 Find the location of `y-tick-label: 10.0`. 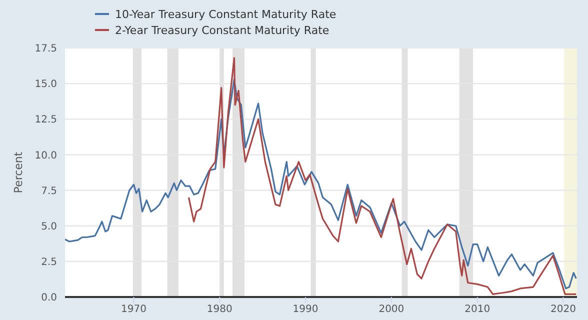

y-tick-label: 10.0 is located at coordinates (45, 156).